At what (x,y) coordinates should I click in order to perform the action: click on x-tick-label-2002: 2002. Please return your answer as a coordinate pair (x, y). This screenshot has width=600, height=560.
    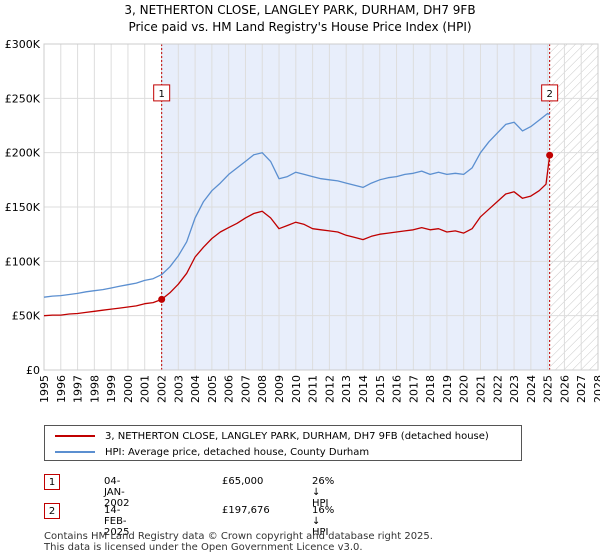
    Looking at the image, I should click on (162, 389).